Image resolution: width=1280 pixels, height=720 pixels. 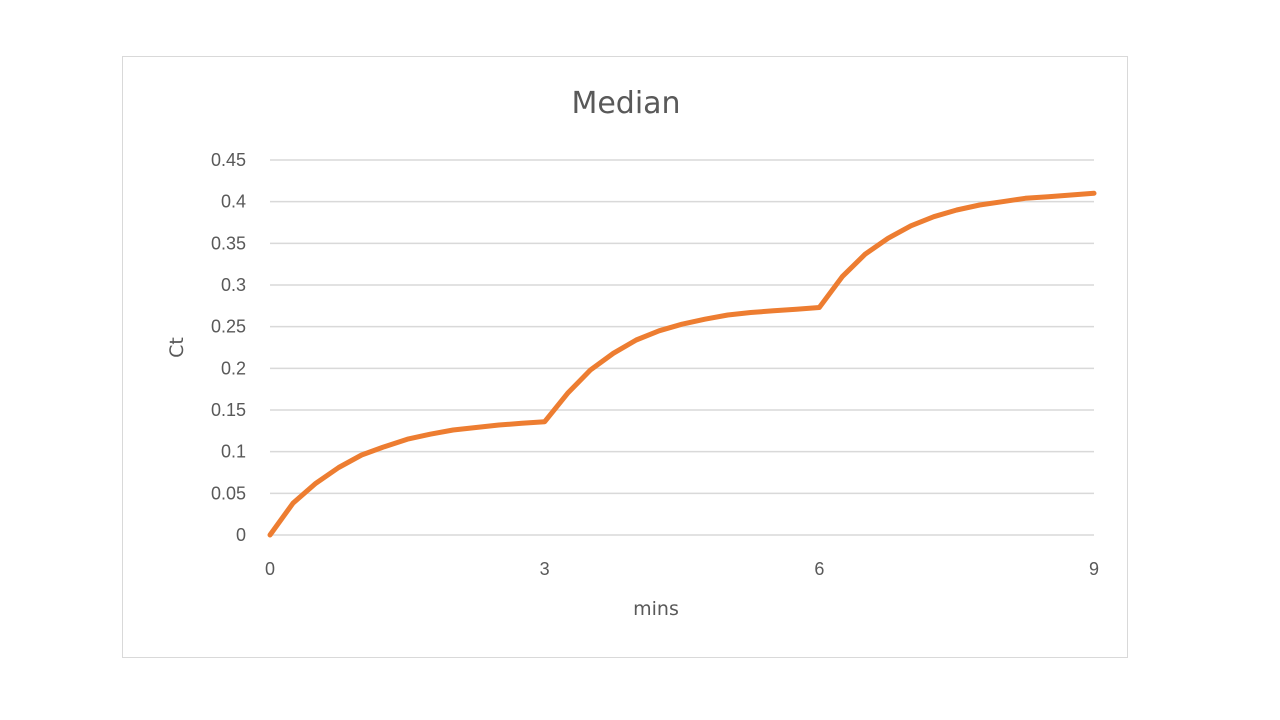 What do you see at coordinates (270, 569) in the screenshot?
I see `x-tick-label: 0` at bounding box center [270, 569].